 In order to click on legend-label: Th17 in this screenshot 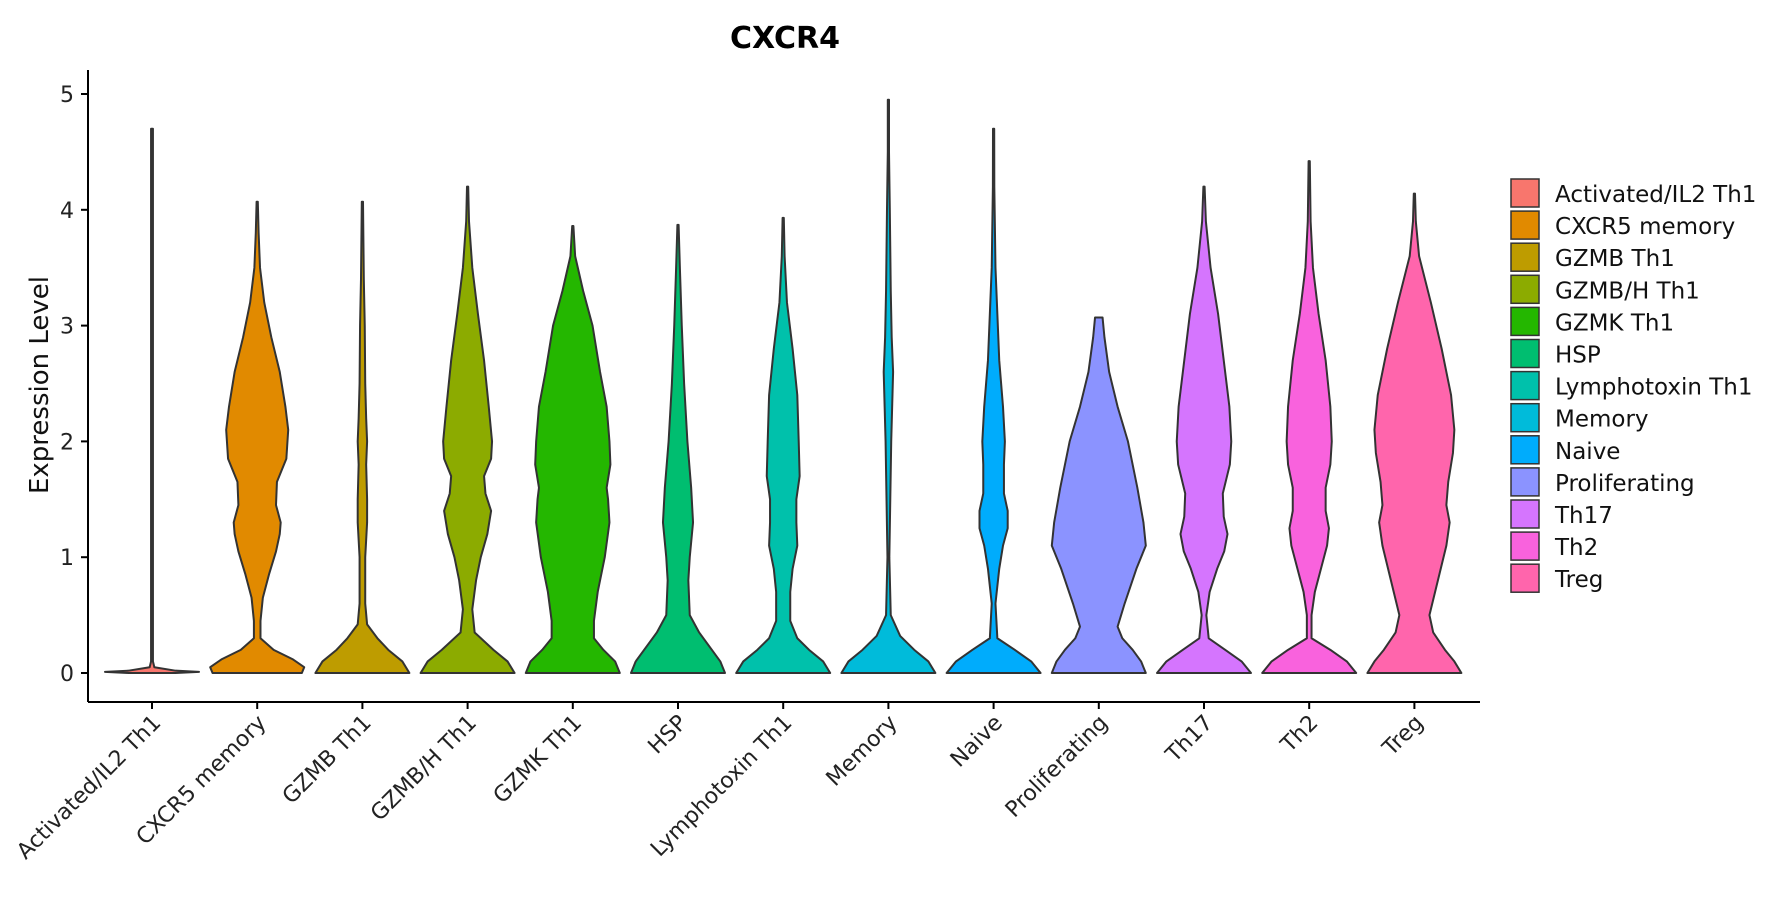, I will do `click(1583, 516)`.